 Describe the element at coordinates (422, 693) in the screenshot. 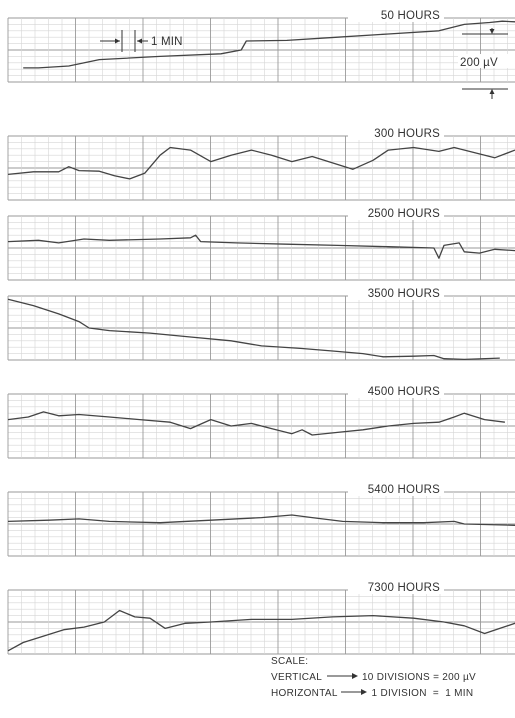

I see `scale-horizontal-value: 1 DIVISION = 1 MIN` at that location.